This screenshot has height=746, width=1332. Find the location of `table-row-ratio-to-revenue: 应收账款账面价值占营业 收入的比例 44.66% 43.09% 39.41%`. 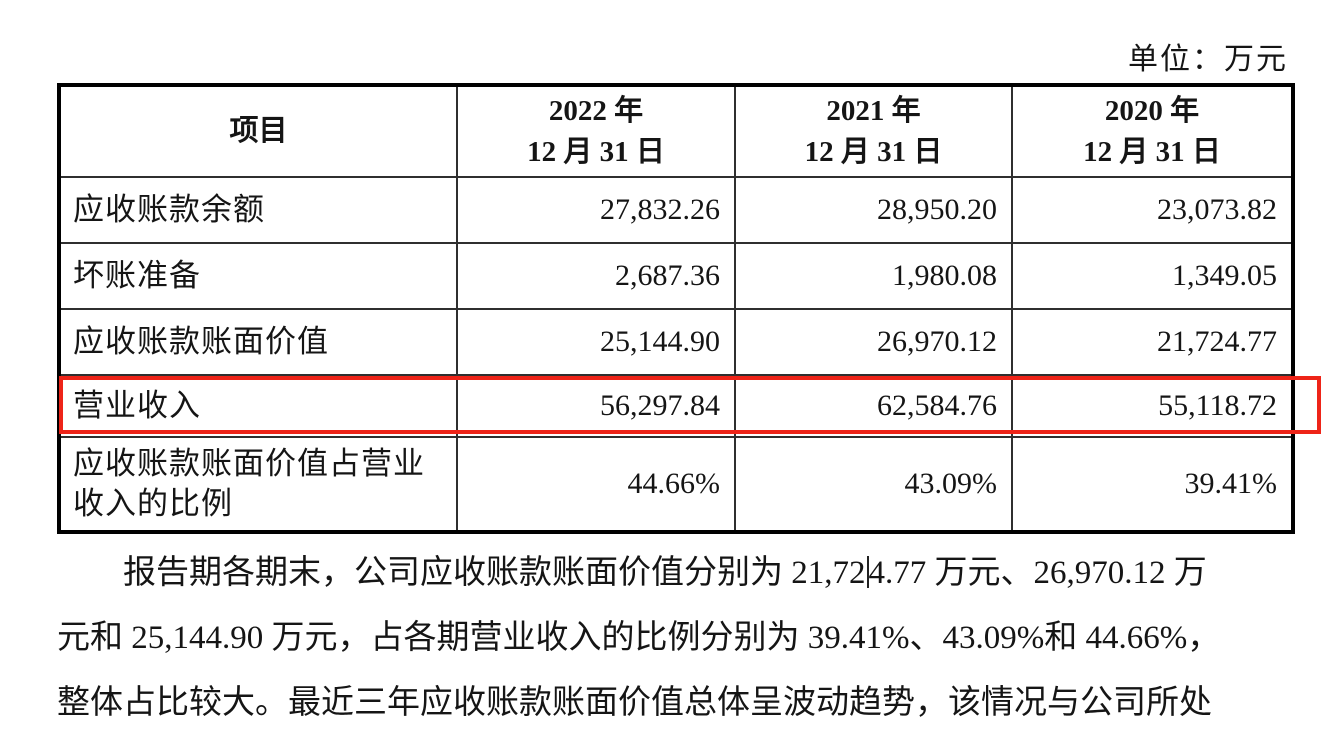

table-row-ratio-to-revenue: 应收账款账面价值占营业 收入的比例 44.66% 43.09% 39.41% is located at coordinates (676, 484).